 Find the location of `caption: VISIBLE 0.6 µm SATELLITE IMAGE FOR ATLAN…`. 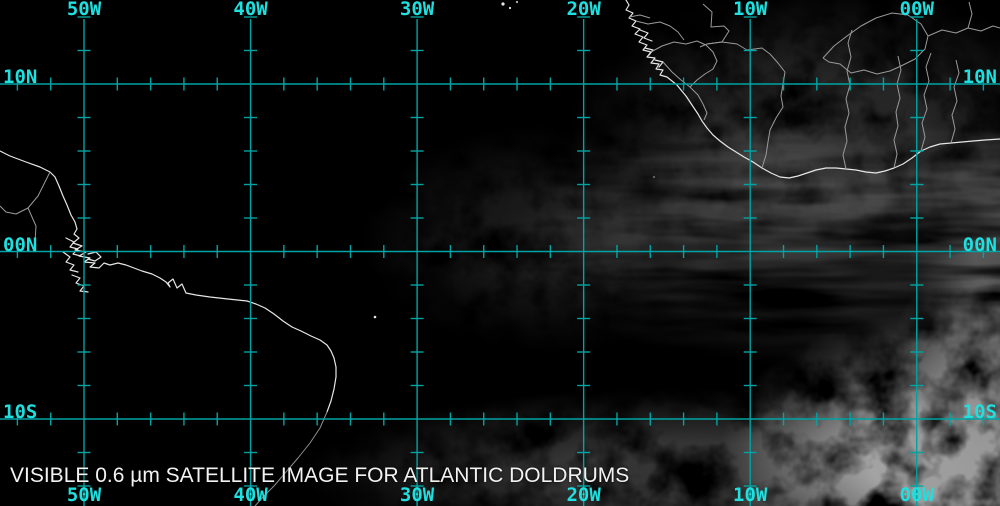

caption: VISIBLE 0.6 µm SATELLITE IMAGE FOR ATLAN… is located at coordinates (319, 464).